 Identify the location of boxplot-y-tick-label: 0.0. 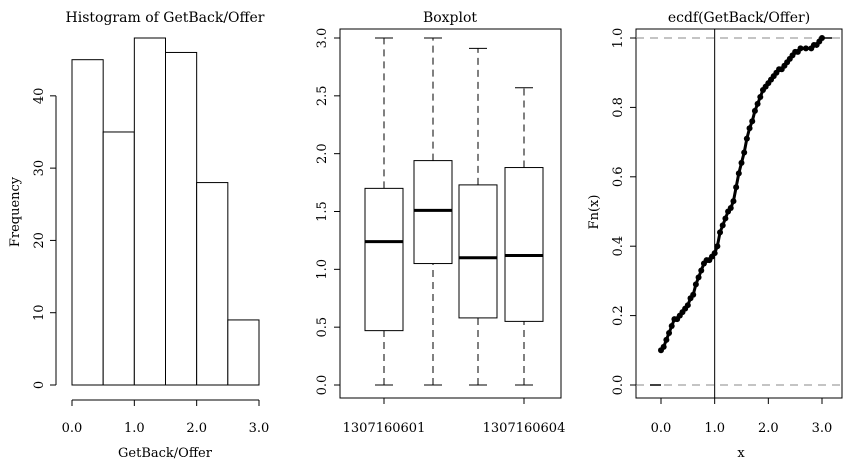
(322, 385).